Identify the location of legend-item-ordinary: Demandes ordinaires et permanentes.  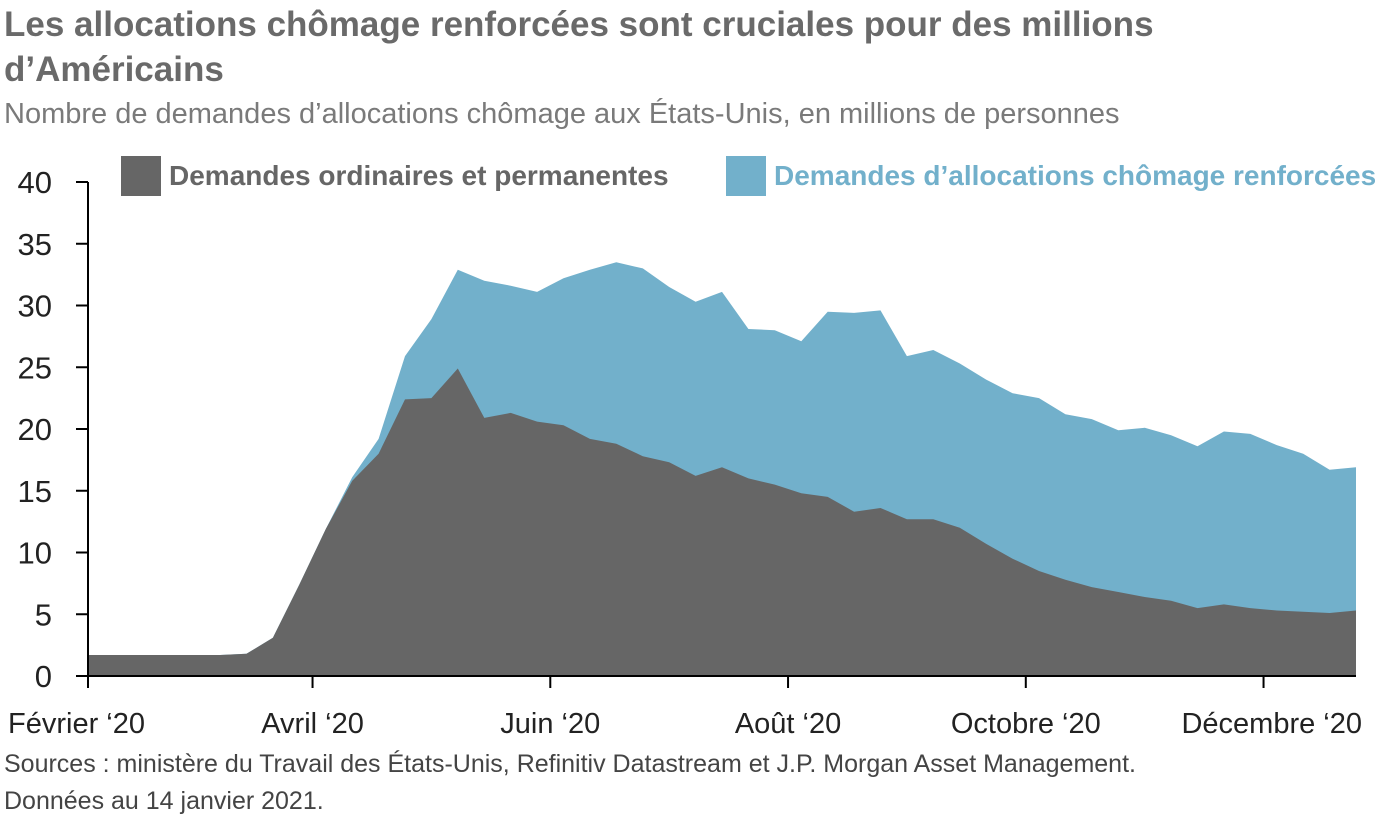
(395, 176).